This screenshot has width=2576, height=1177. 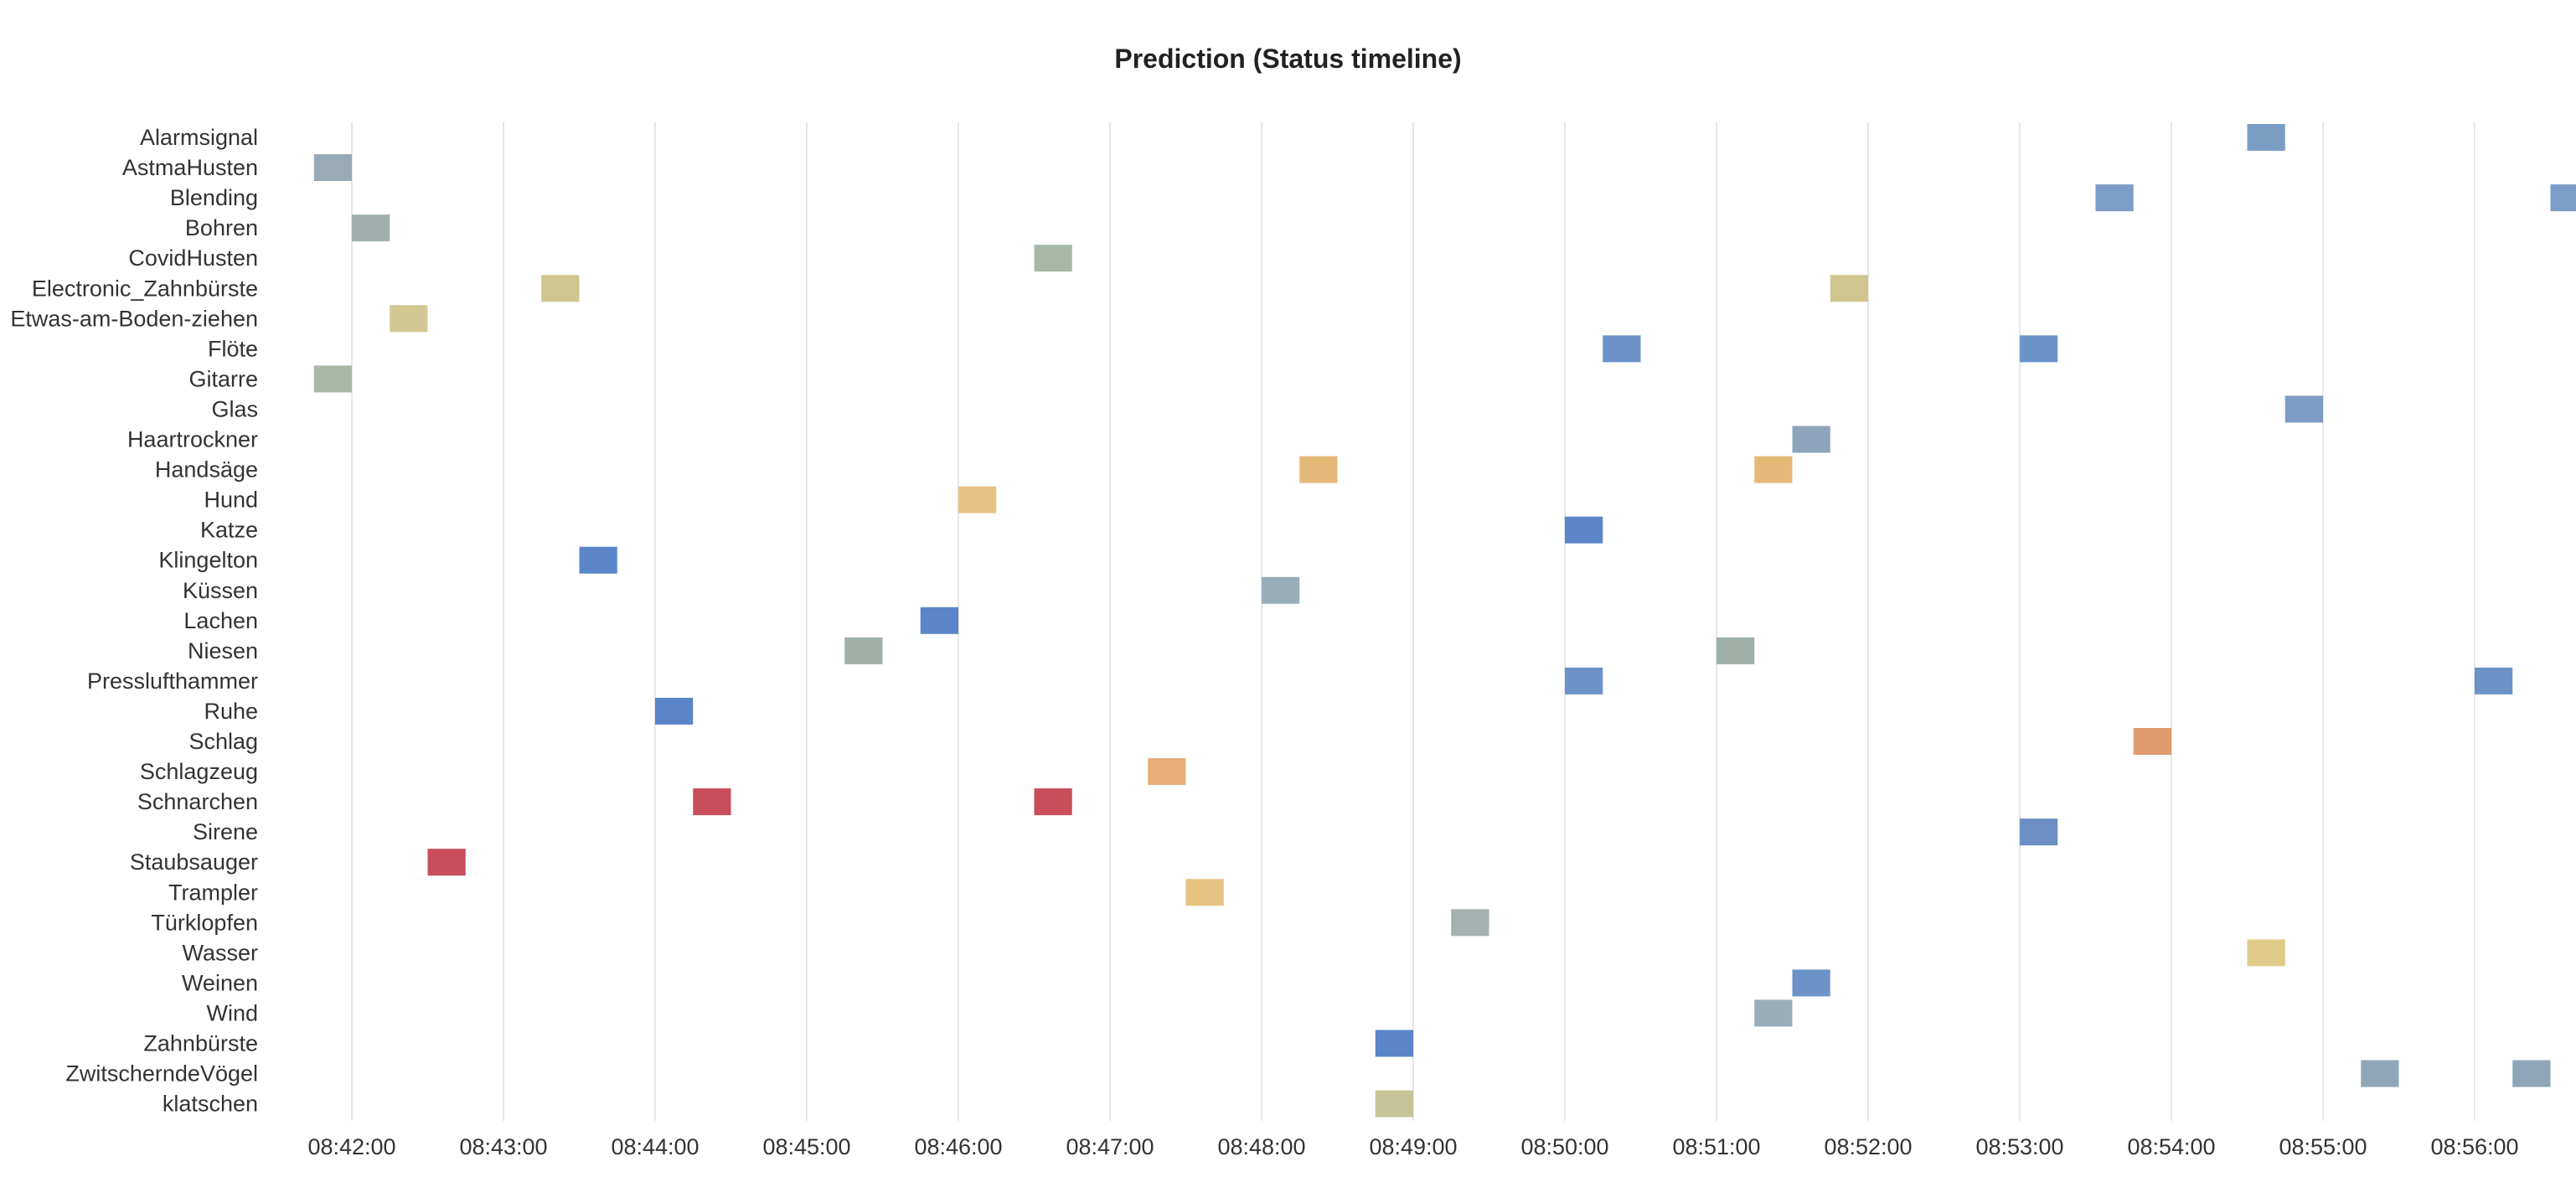 What do you see at coordinates (655, 1146) in the screenshot?
I see `x-tick-label: 08:44:00` at bounding box center [655, 1146].